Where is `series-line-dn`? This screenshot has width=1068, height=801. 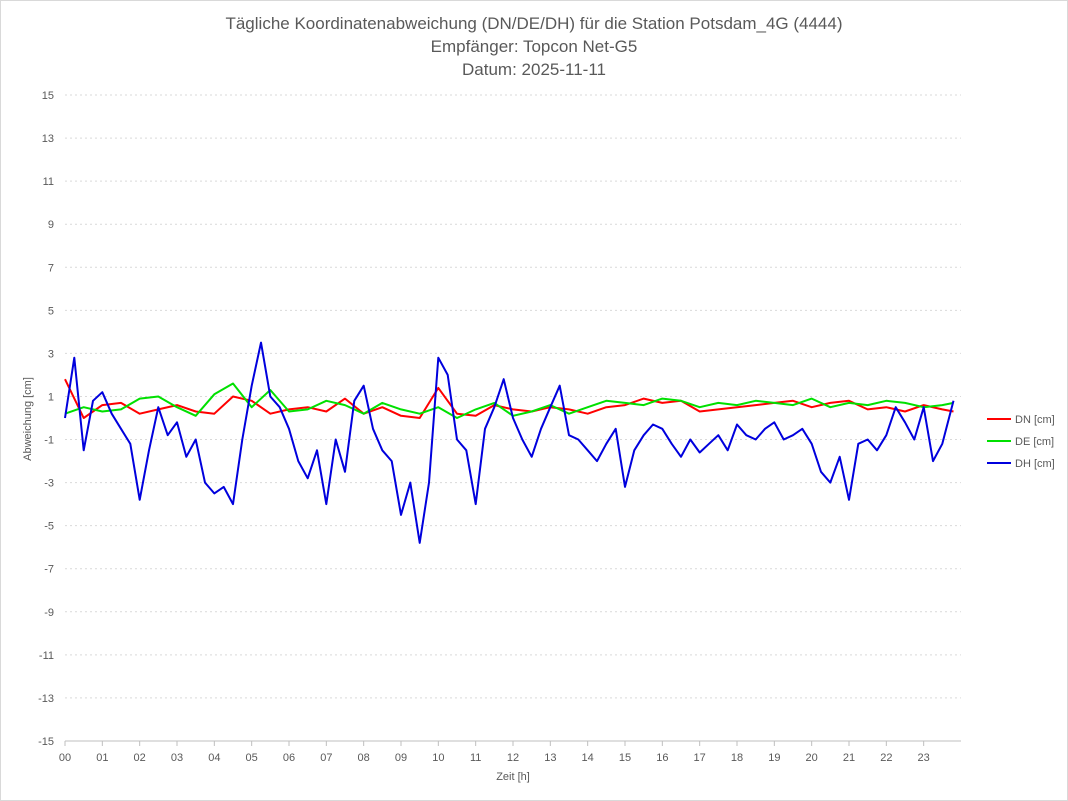 series-line-dn is located at coordinates (509, 398).